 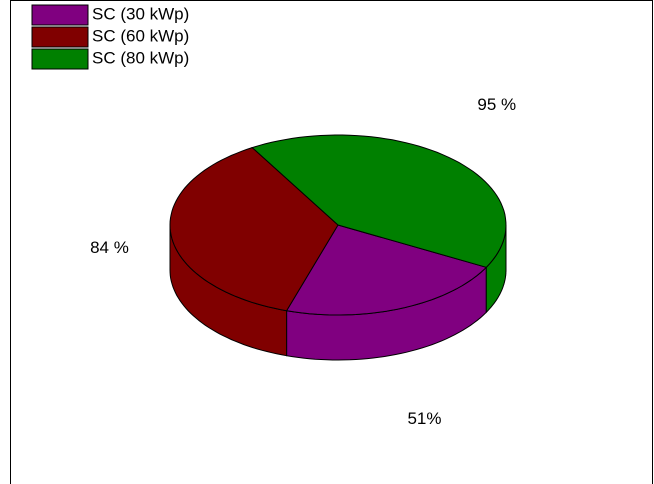 What do you see at coordinates (424, 418) in the screenshot?
I see `data-label: 51%` at bounding box center [424, 418].